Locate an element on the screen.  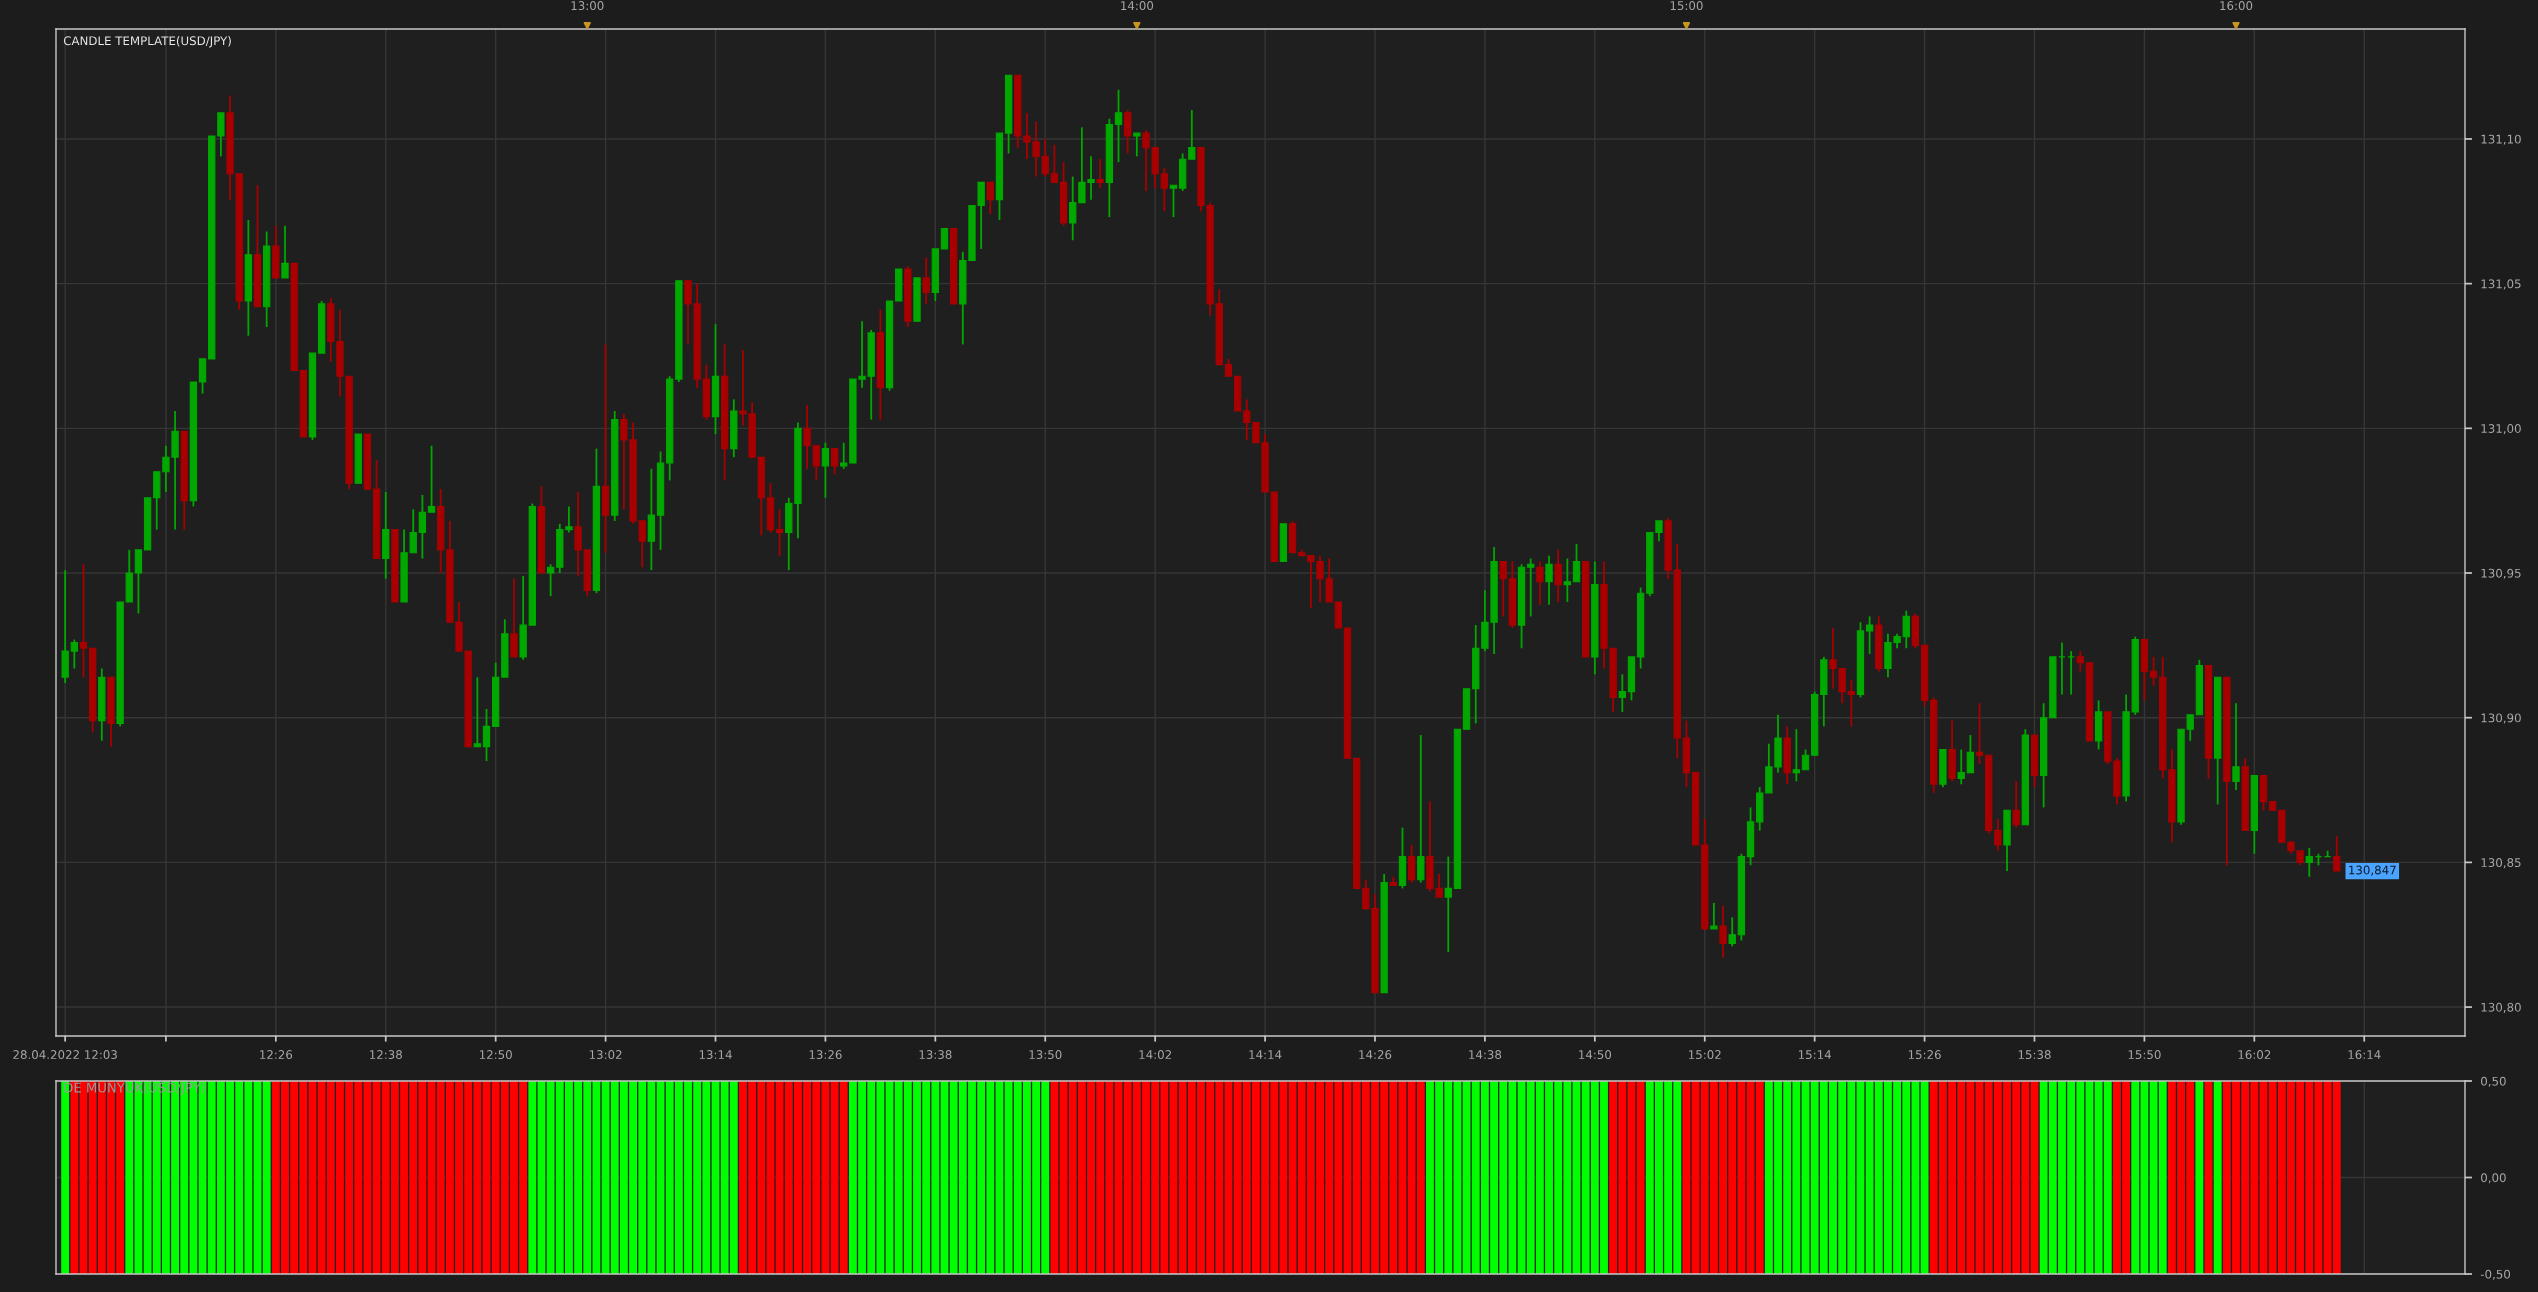
x-tick-label: 13:38 is located at coordinates (935, 1055).